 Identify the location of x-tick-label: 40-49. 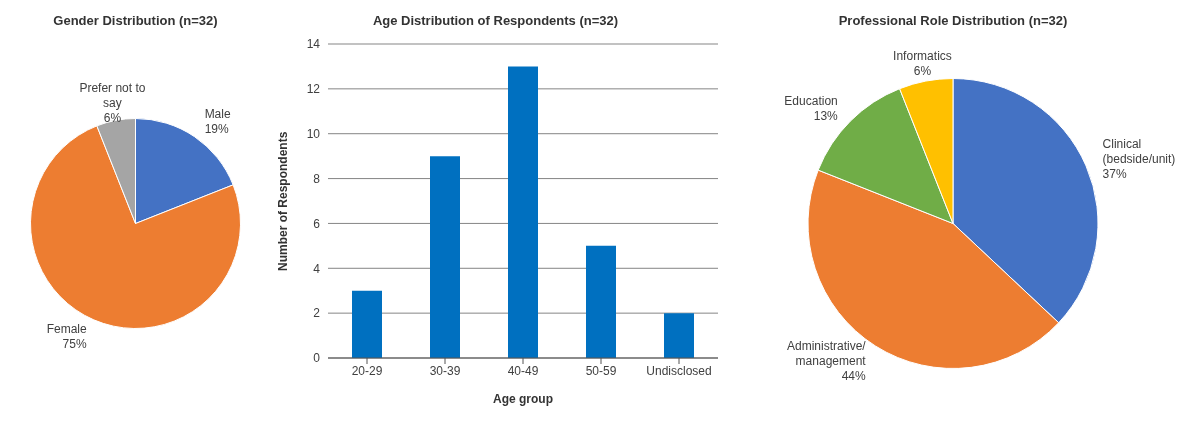
(523, 370).